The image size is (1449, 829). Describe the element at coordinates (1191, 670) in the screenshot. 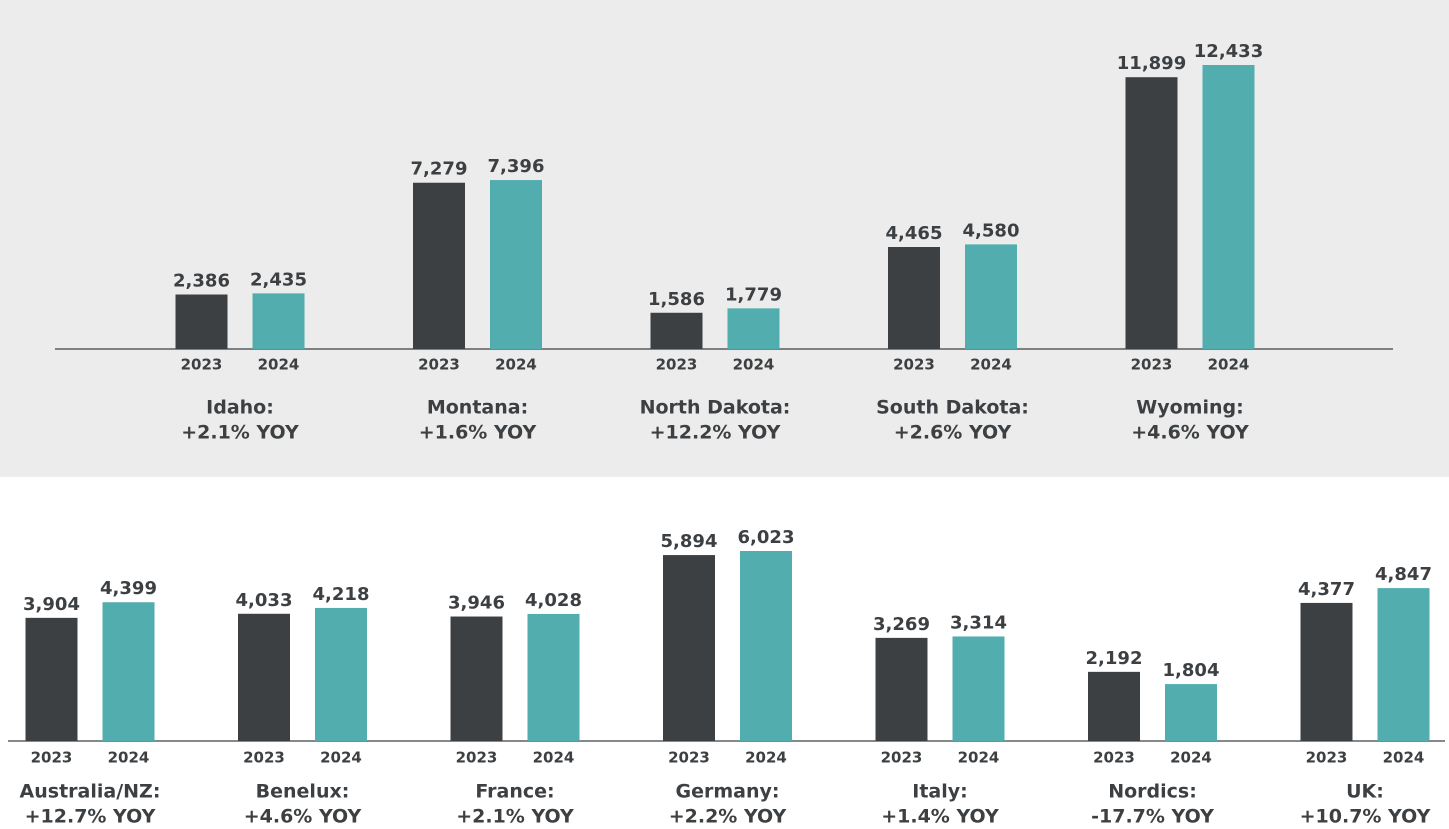

I see `value-label: 1,804` at that location.